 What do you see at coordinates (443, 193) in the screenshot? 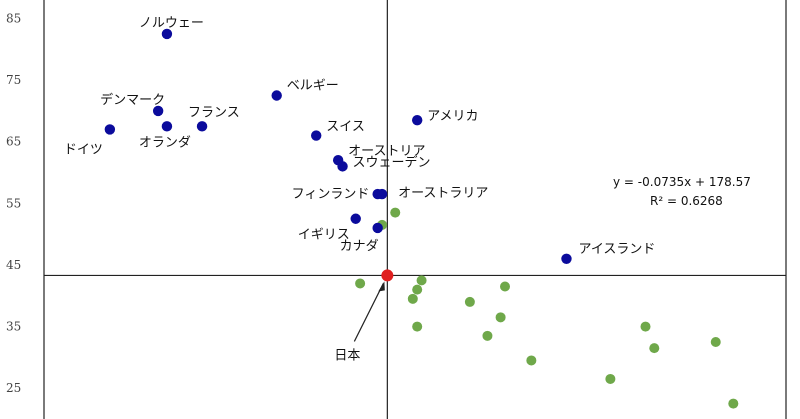
I see `point-label: オーストラリア` at bounding box center [443, 193].